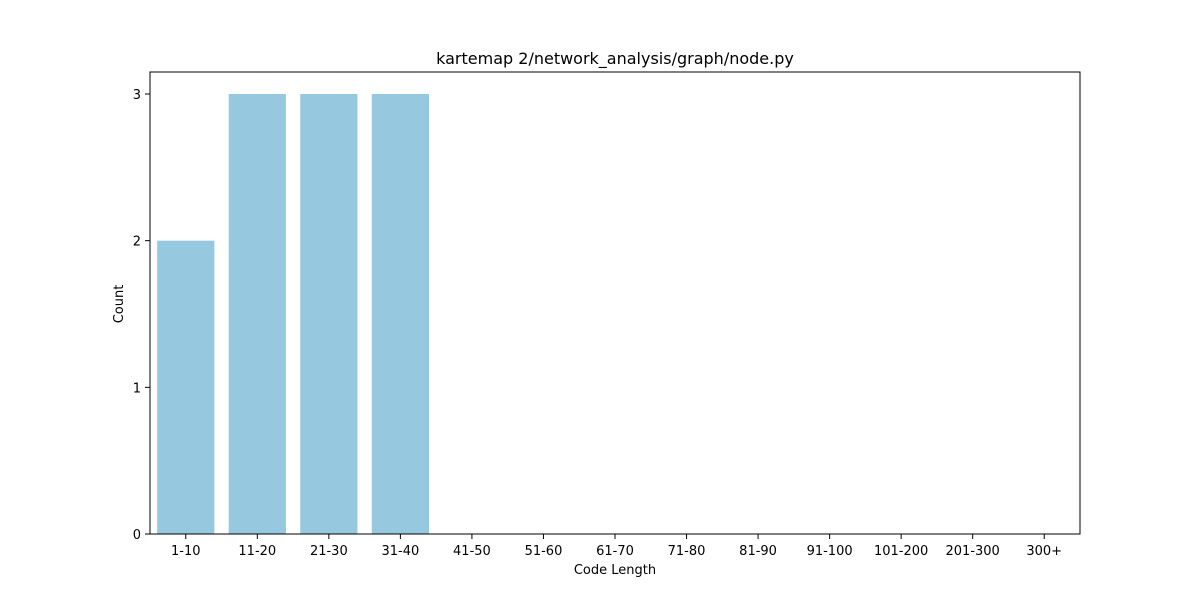 The width and height of the screenshot is (1200, 600). What do you see at coordinates (137, 95) in the screenshot?
I see `y-tick-label: 3` at bounding box center [137, 95].